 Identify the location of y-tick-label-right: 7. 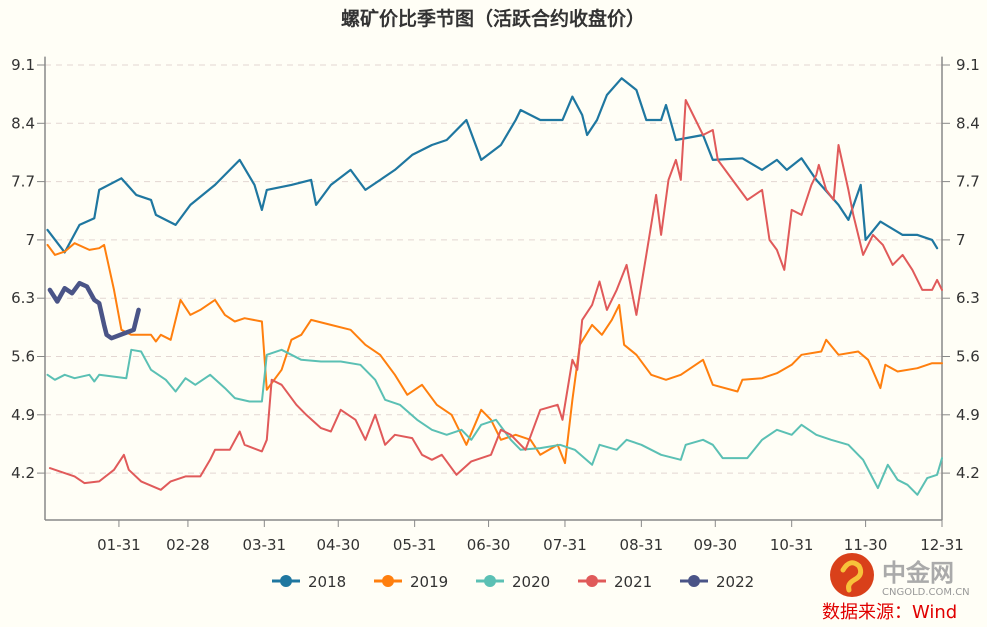
(961, 240).